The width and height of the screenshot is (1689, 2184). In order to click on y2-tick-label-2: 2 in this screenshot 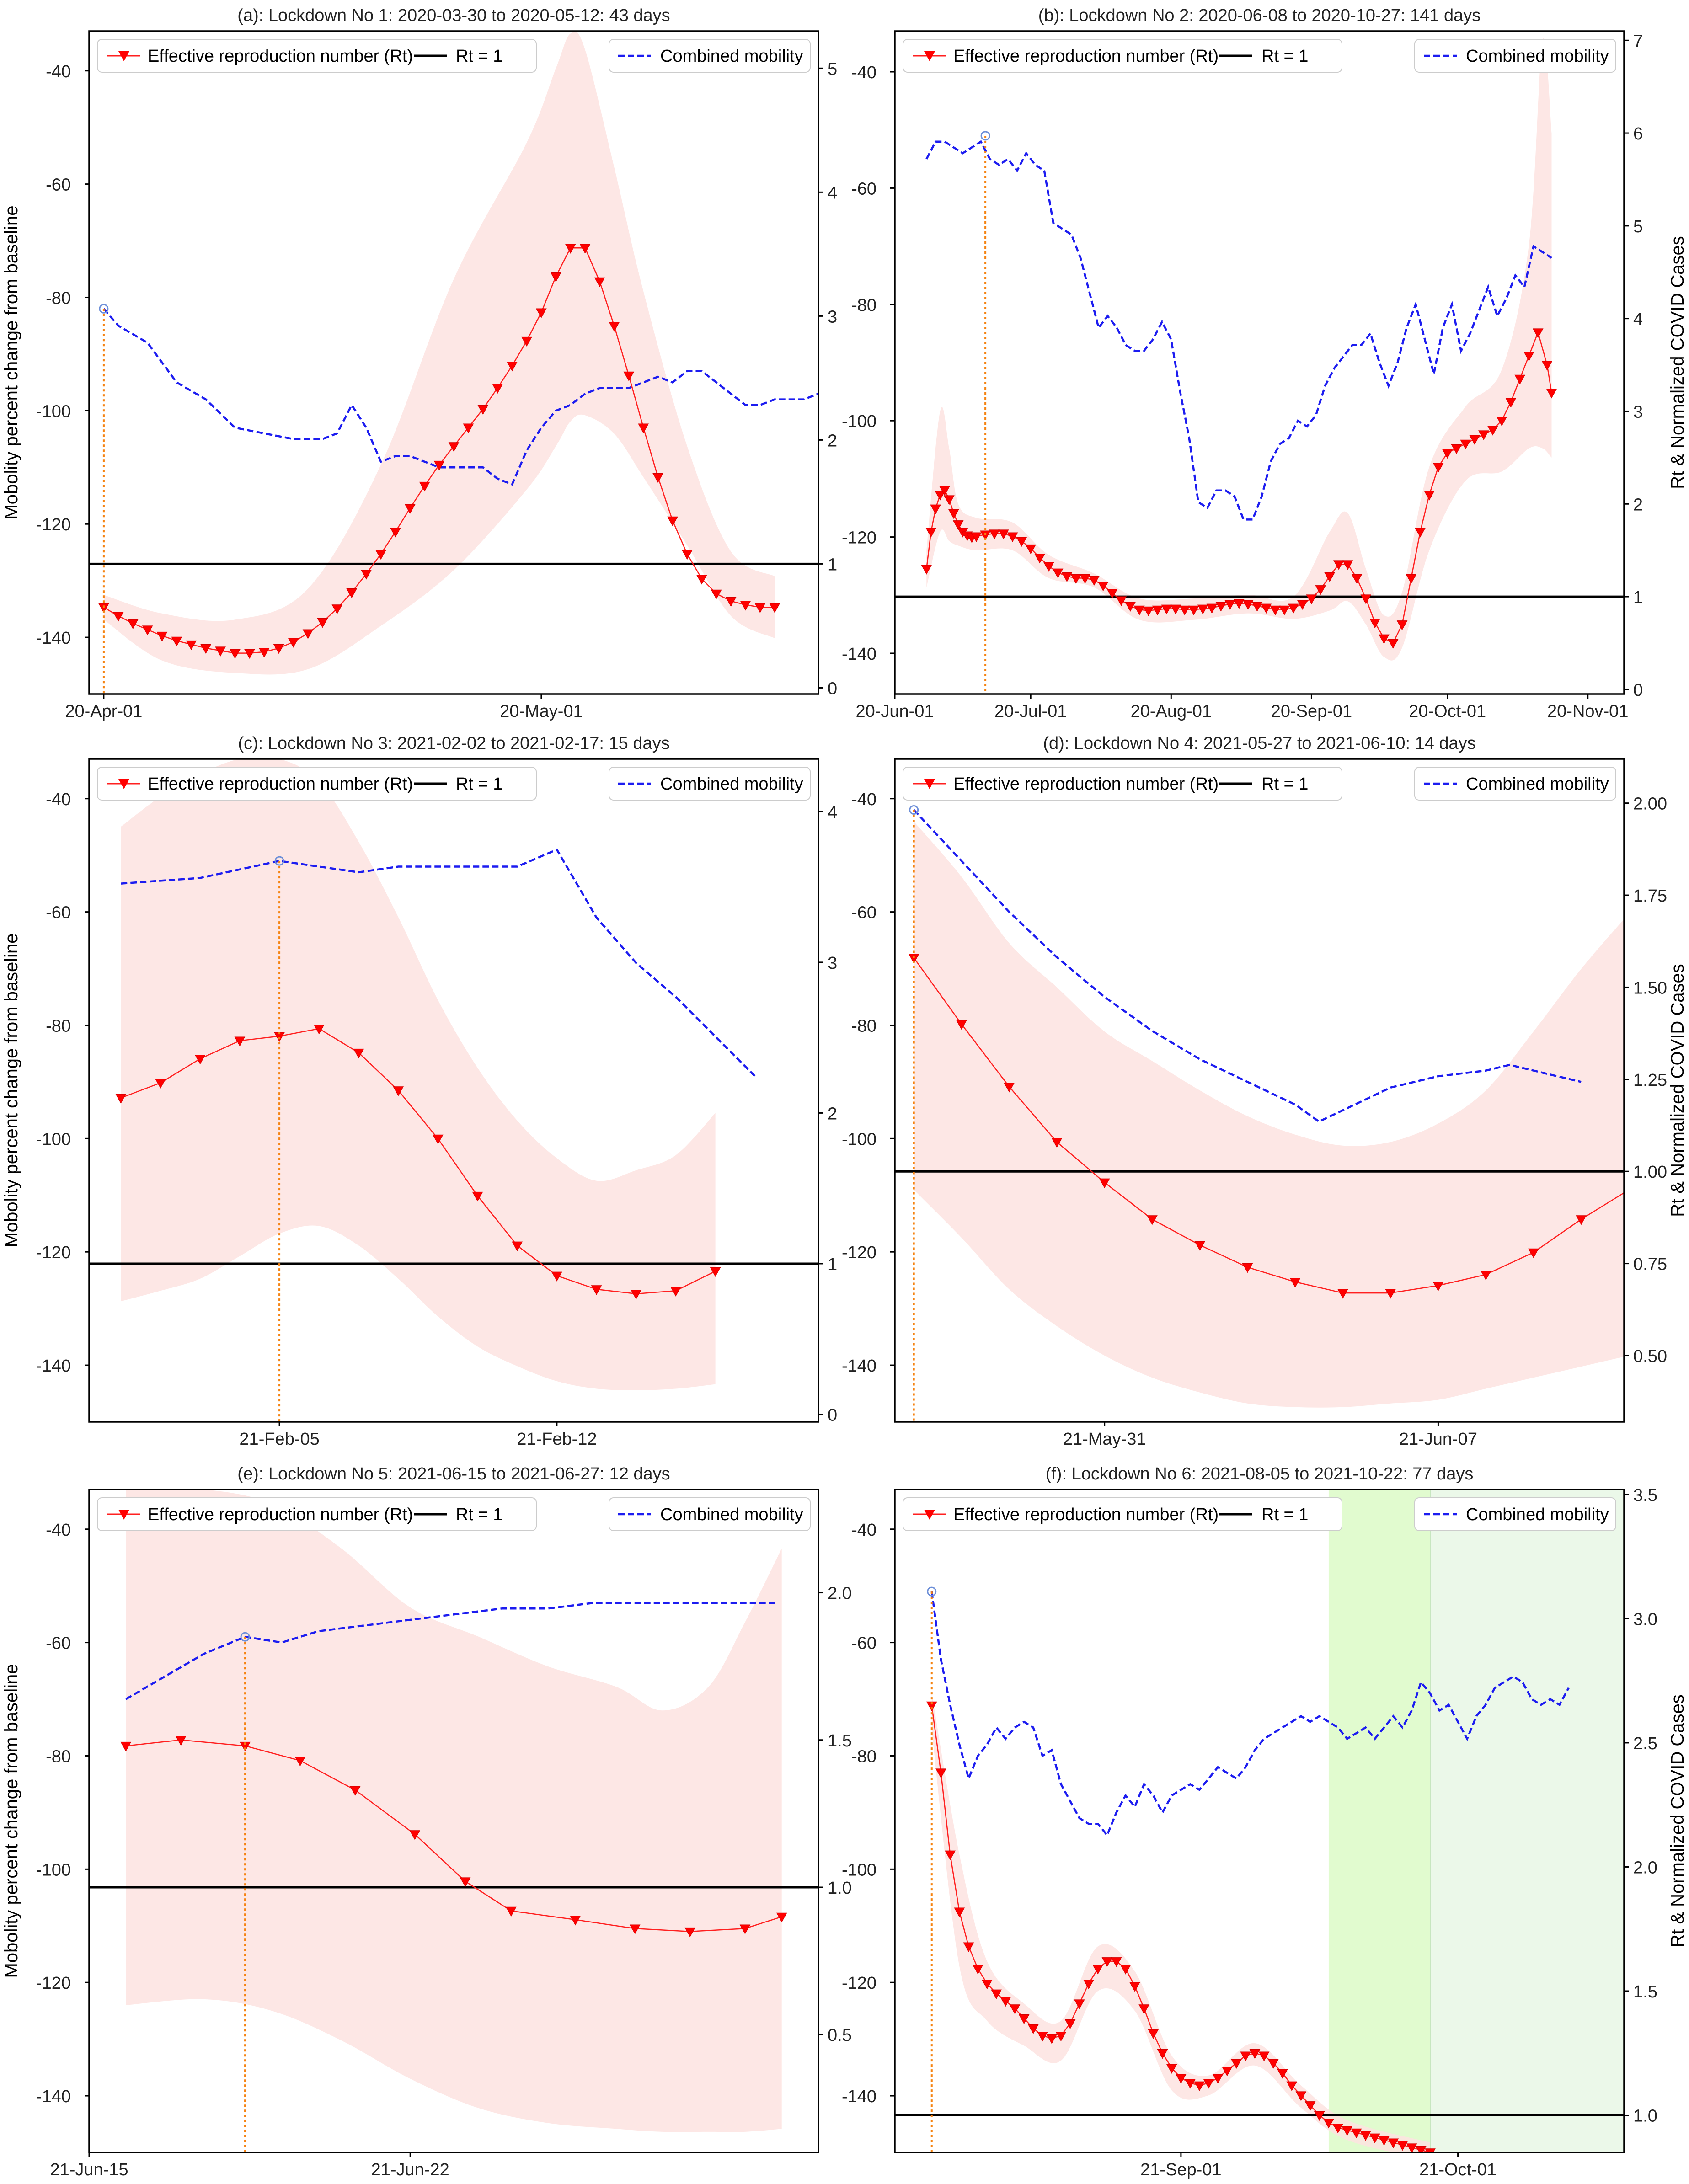, I will do `click(1638, 504)`.